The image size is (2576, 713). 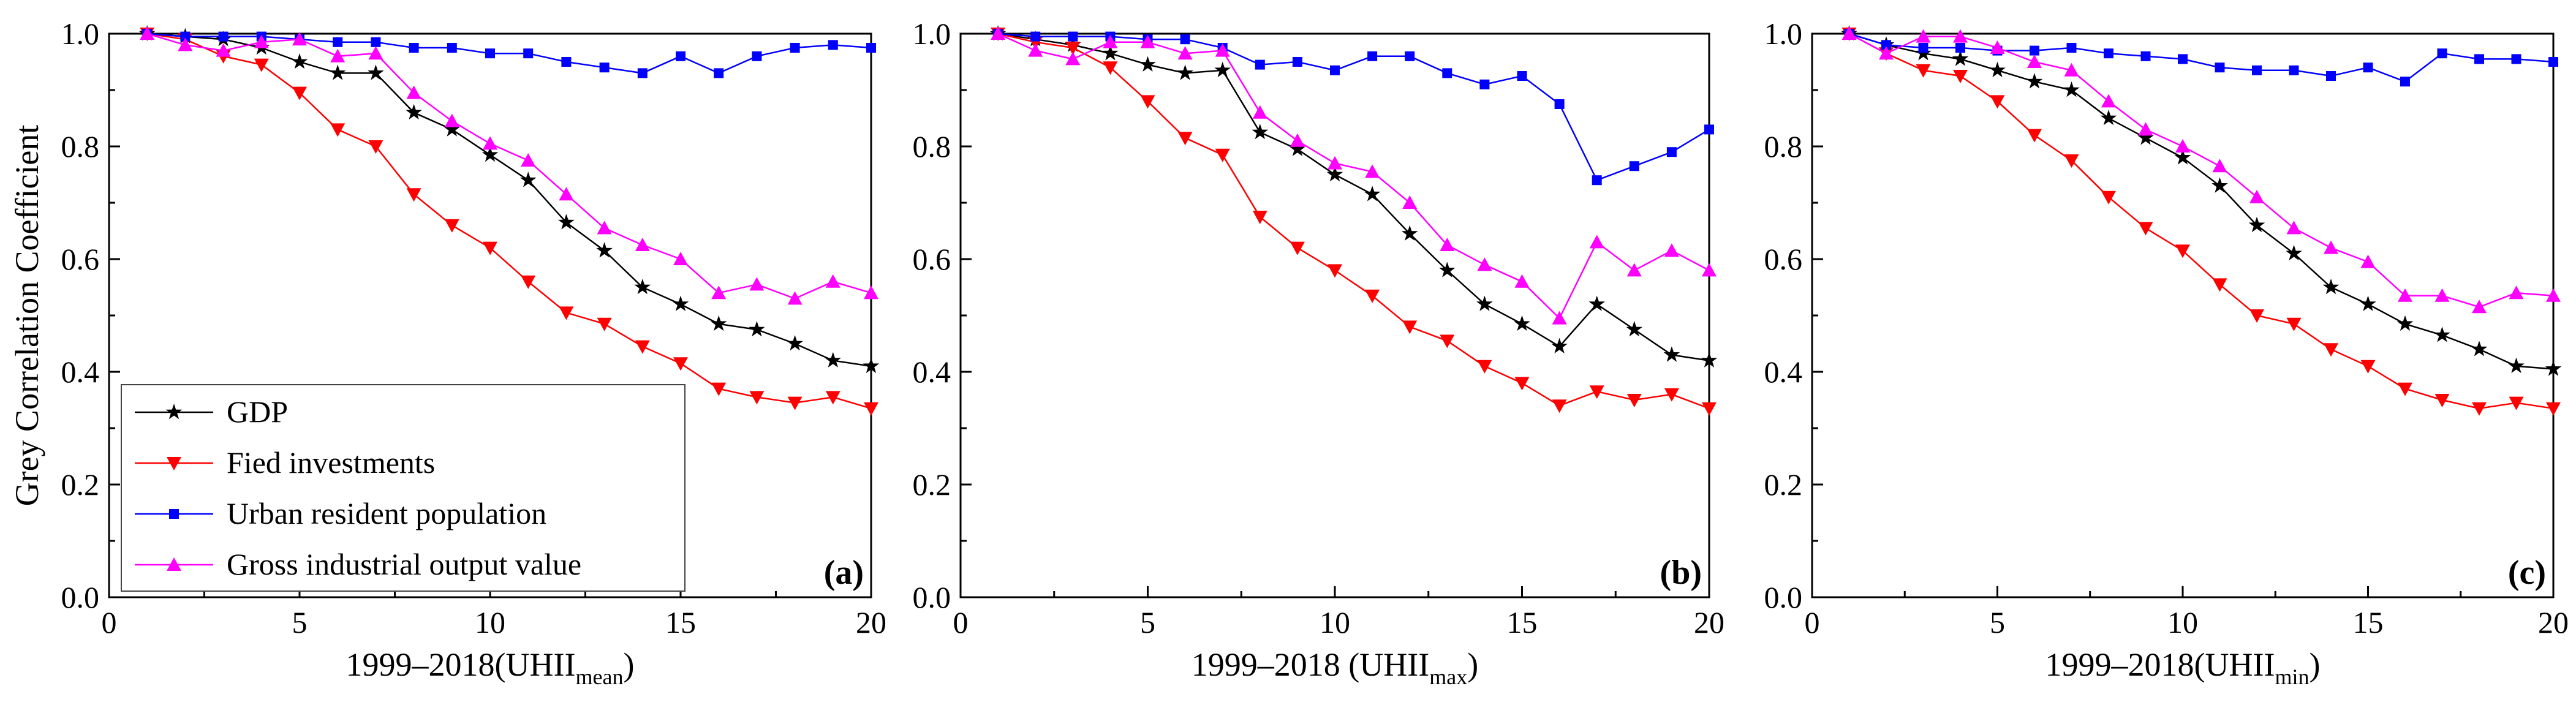 What do you see at coordinates (1812, 622) in the screenshot?
I see `x-tick-label: 0` at bounding box center [1812, 622].